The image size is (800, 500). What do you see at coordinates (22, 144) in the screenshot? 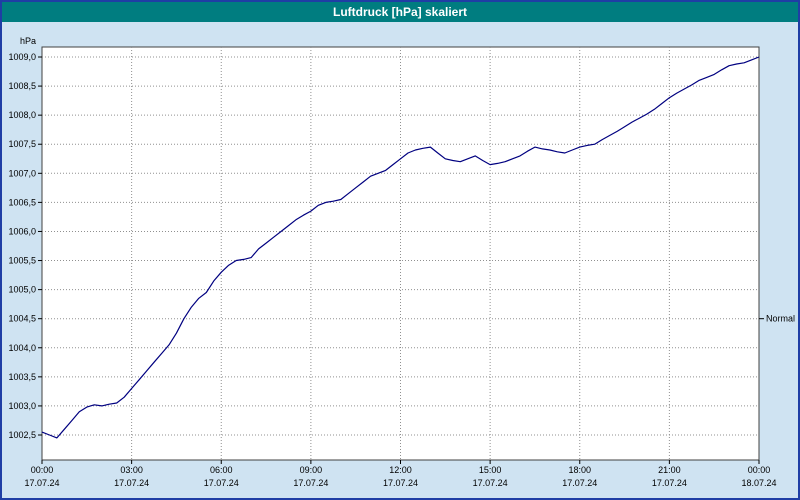
I see `y-tick-label: 1007,5` at bounding box center [22, 144].